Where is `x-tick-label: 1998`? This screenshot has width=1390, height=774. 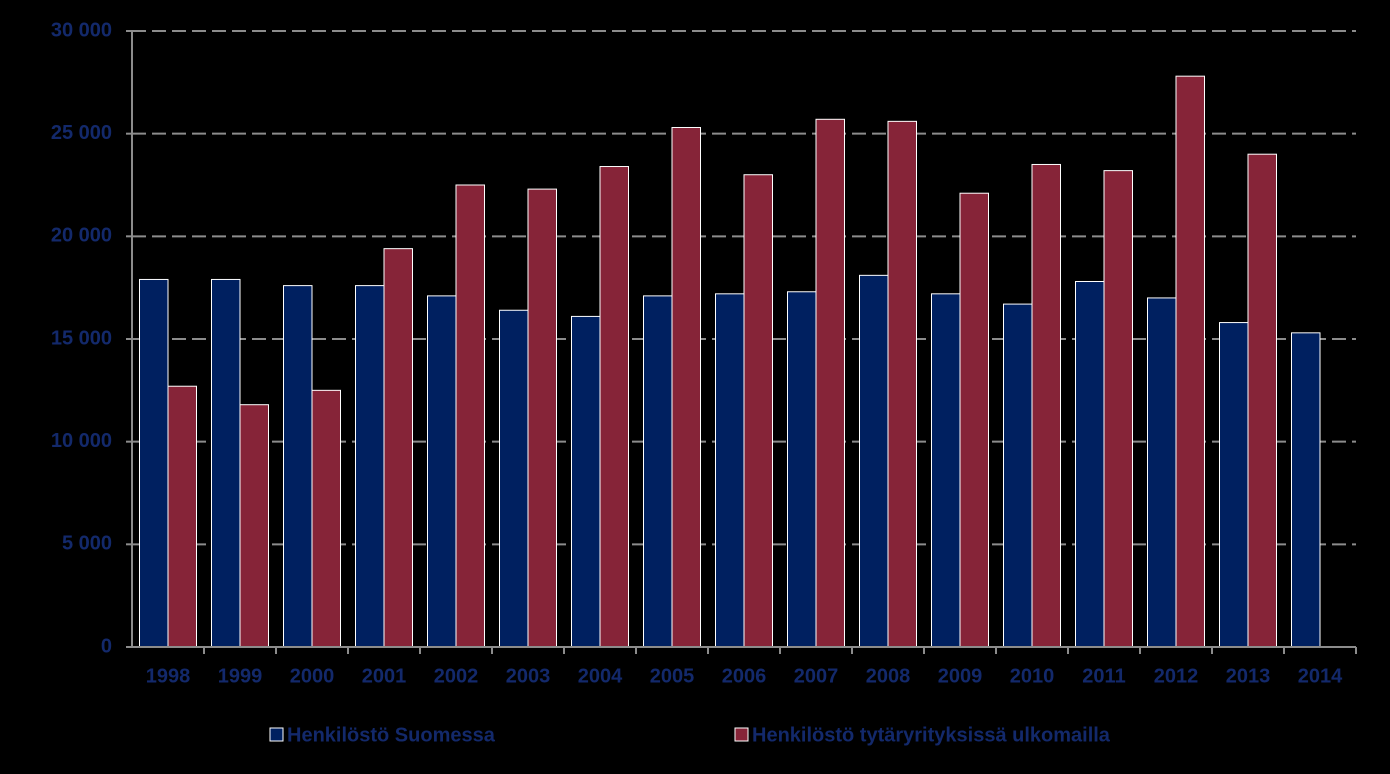 x-tick-label: 1998 is located at coordinates (168, 676).